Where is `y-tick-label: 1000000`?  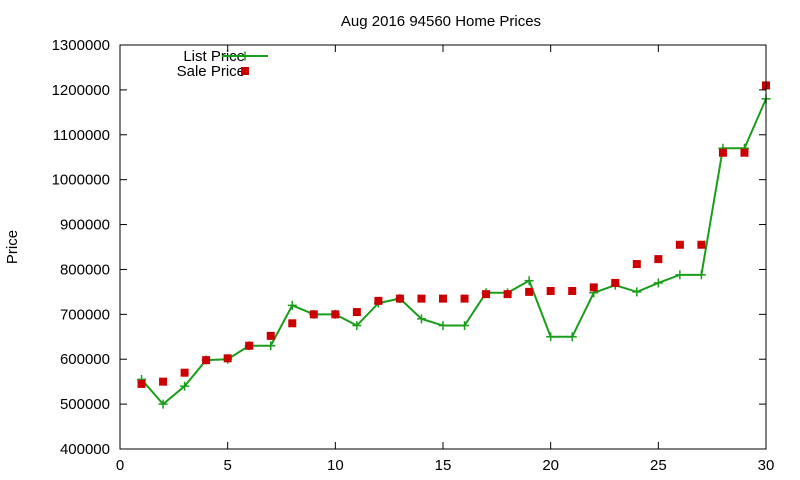 y-tick-label: 1000000 is located at coordinates (81, 180).